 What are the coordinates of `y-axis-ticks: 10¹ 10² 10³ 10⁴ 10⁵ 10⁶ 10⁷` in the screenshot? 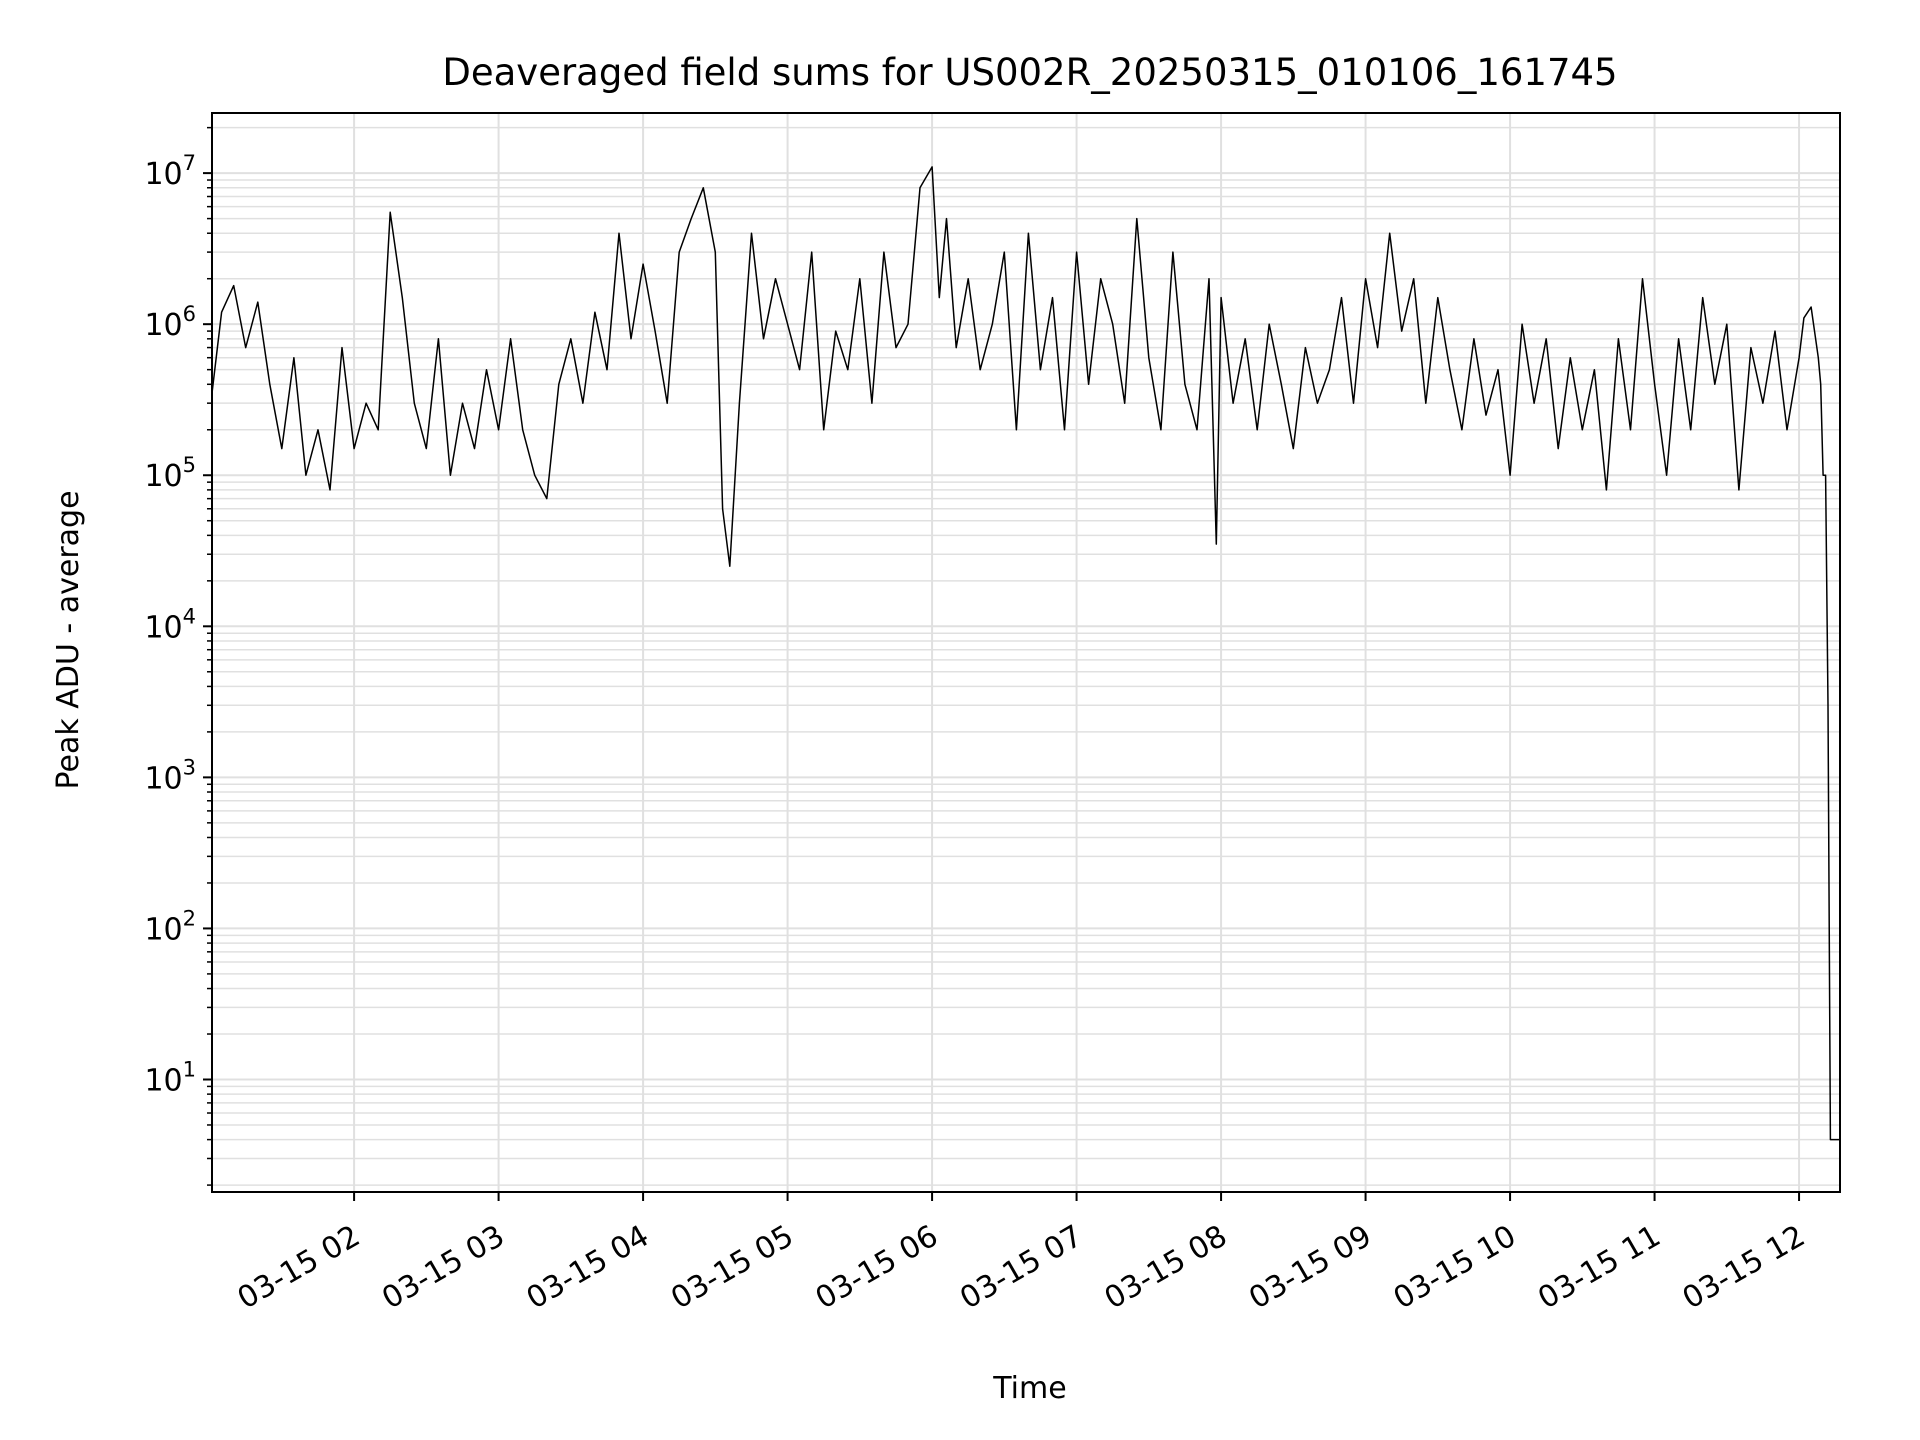 It's located at (178, 656).